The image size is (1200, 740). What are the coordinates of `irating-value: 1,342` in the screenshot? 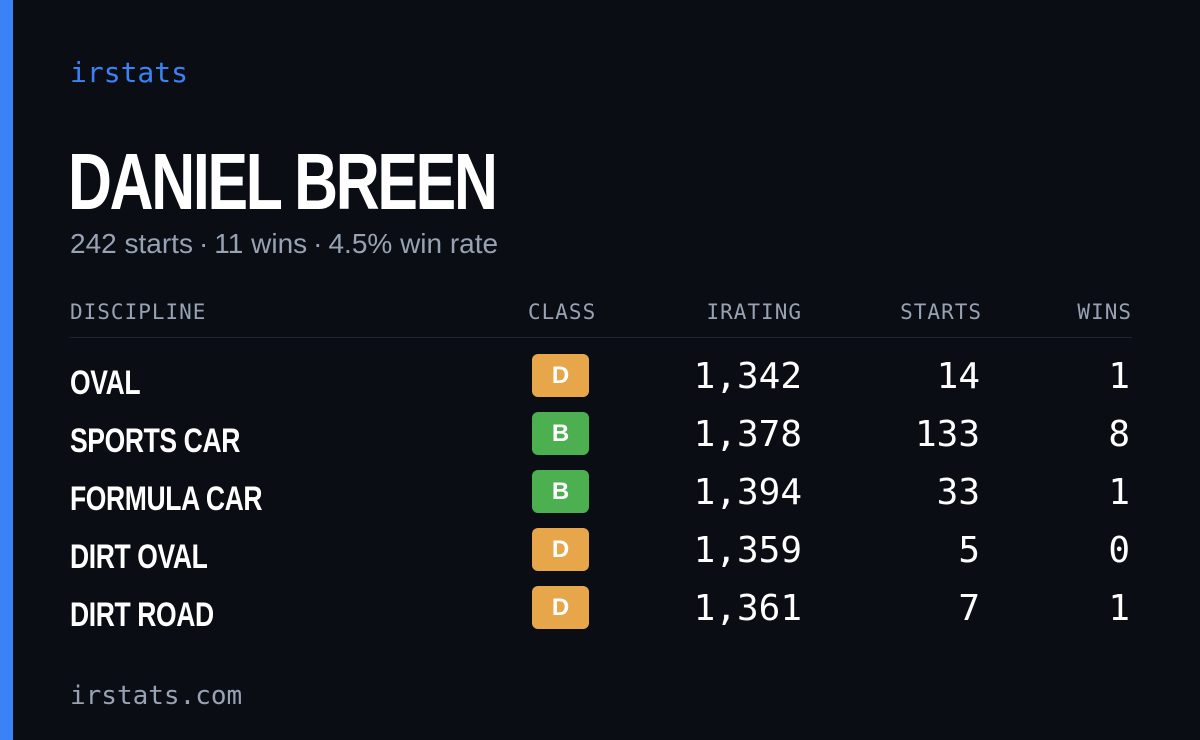 It's located at (747, 376).